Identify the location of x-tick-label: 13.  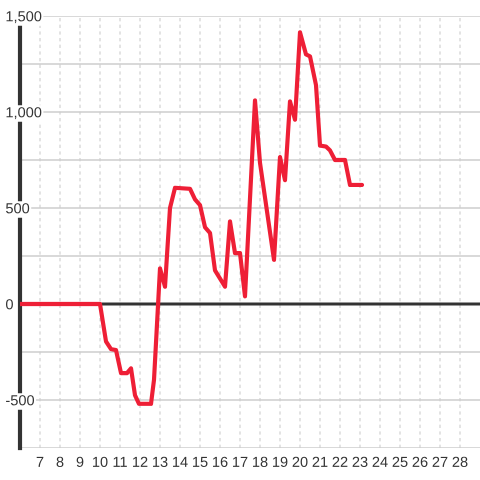
(160, 462).